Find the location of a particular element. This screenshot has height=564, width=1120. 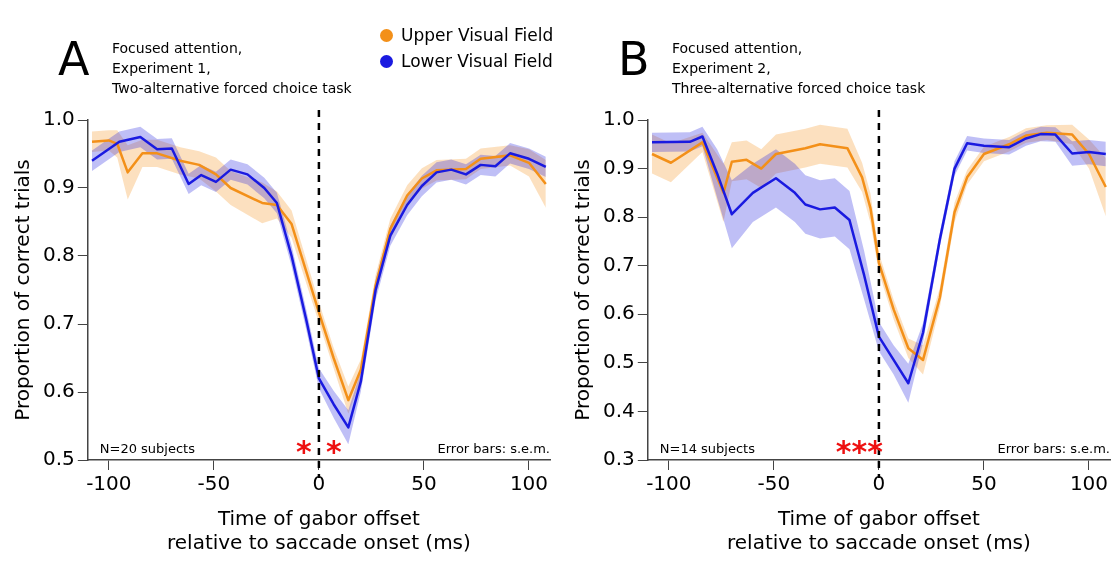

annotation: *** is located at coordinates (859, 451).